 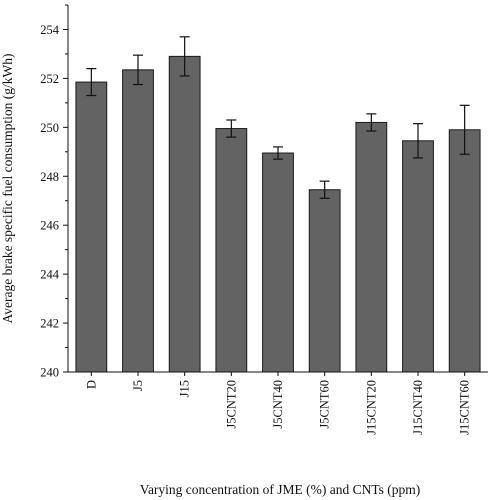 I want to click on error-bar-j15cnt40, so click(x=418, y=141).